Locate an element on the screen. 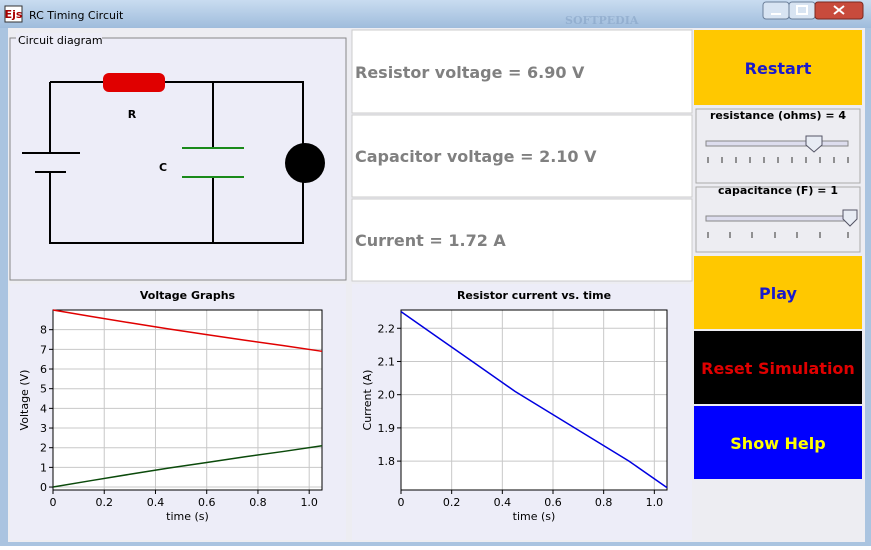  reset-label: Reset Simulation is located at coordinates (778, 368).